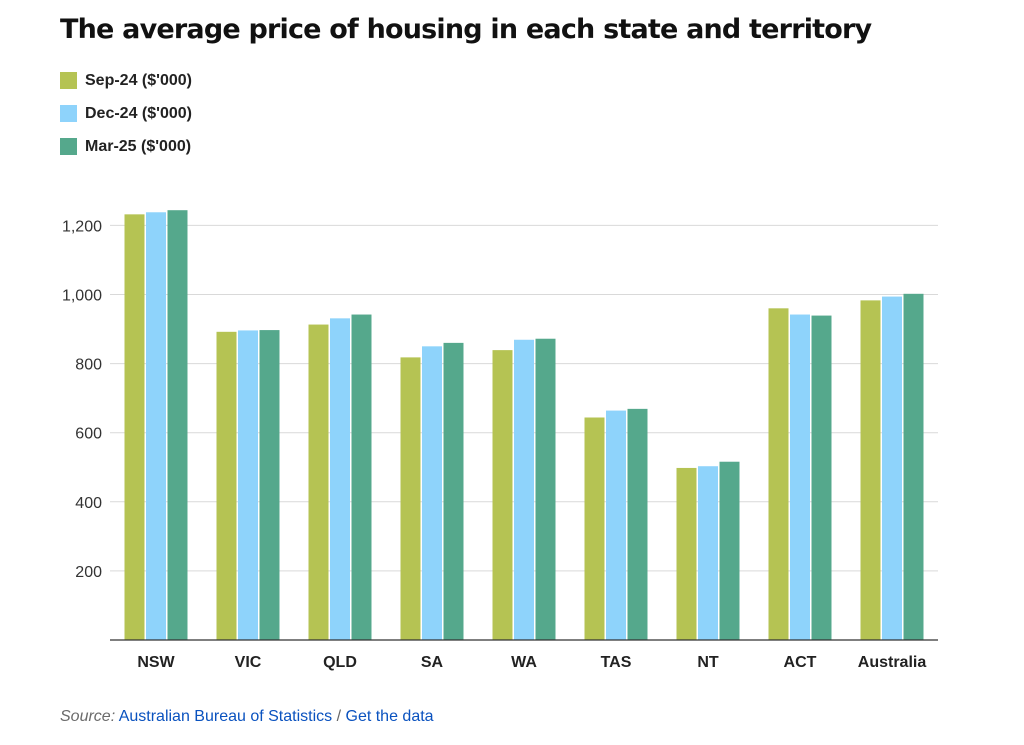 Image resolution: width=1024 pixels, height=745 pixels. What do you see at coordinates (138, 80) in the screenshot?
I see `legend-label-sep24: Sep-24 ($'000)` at bounding box center [138, 80].